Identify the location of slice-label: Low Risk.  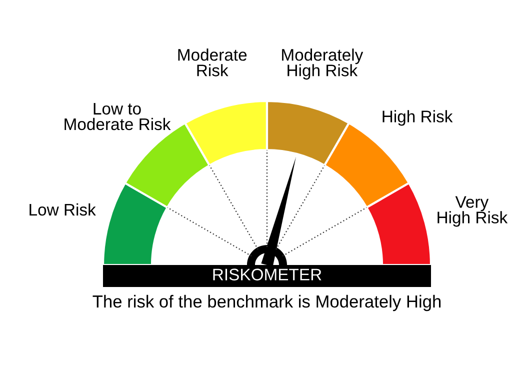
(63, 209).